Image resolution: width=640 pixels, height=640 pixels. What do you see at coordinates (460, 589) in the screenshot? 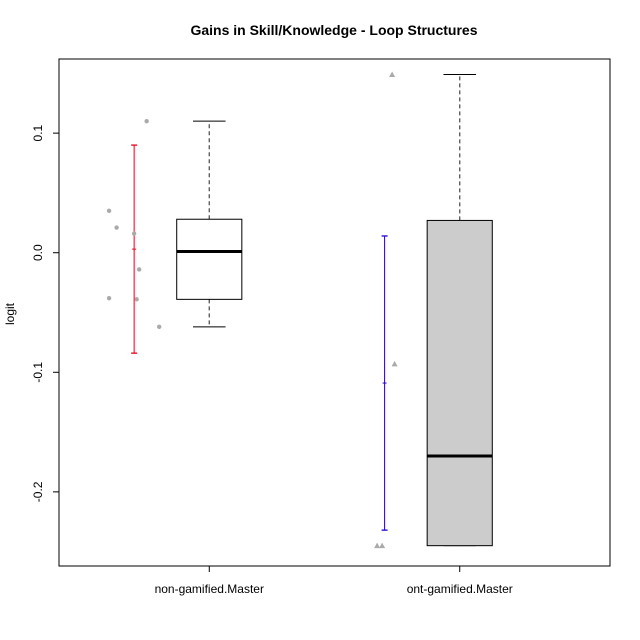
I see `x-tick-label: ont-gamified.Master` at bounding box center [460, 589].